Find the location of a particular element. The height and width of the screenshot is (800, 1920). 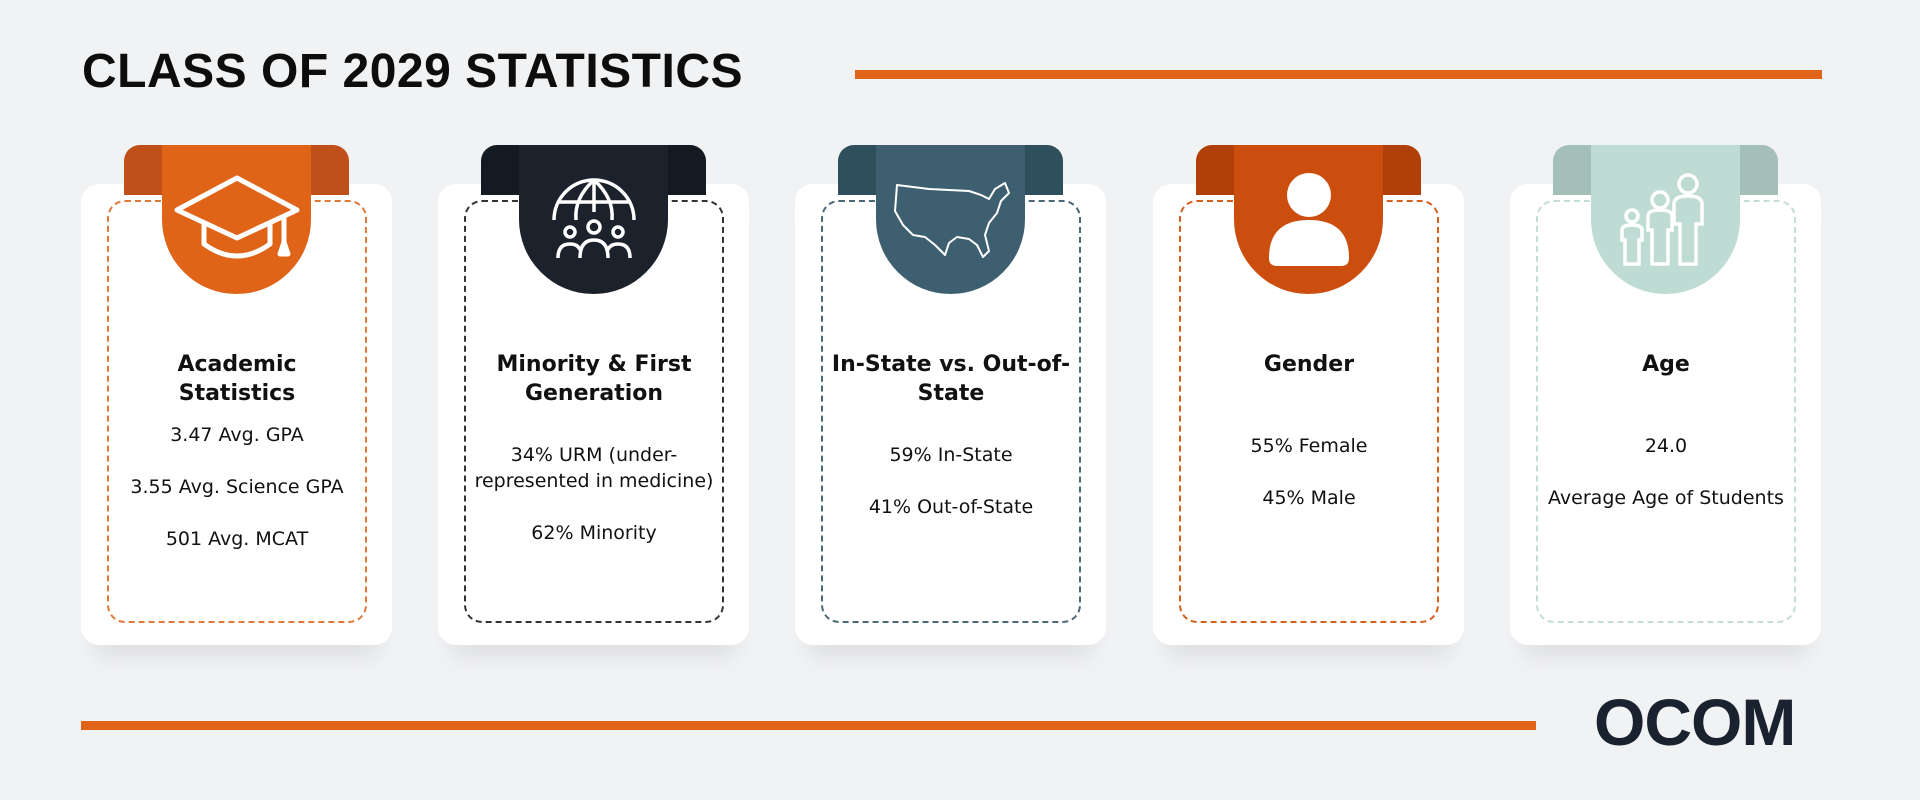

globe-people-icon is located at coordinates (593, 217).